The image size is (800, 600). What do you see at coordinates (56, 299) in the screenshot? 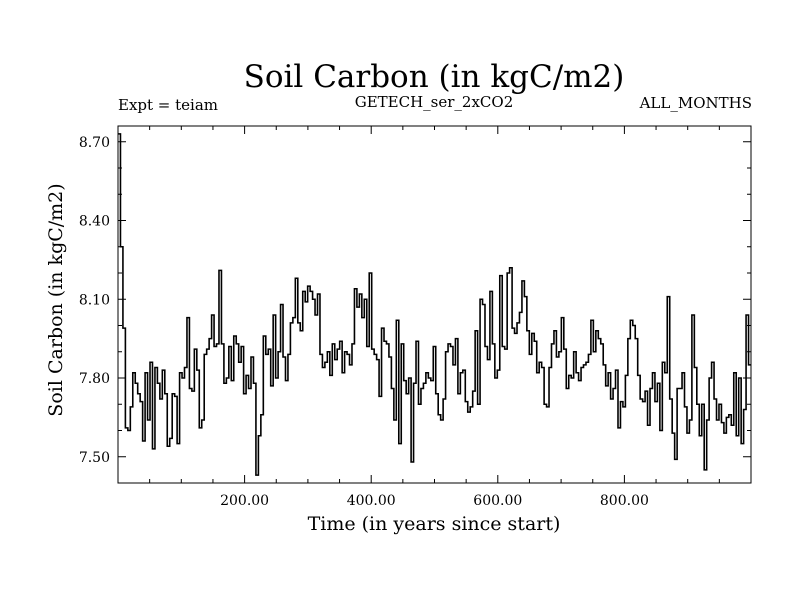
I see `y-axis-label: Soil Carbon (in kgC/m2)` at bounding box center [56, 299].